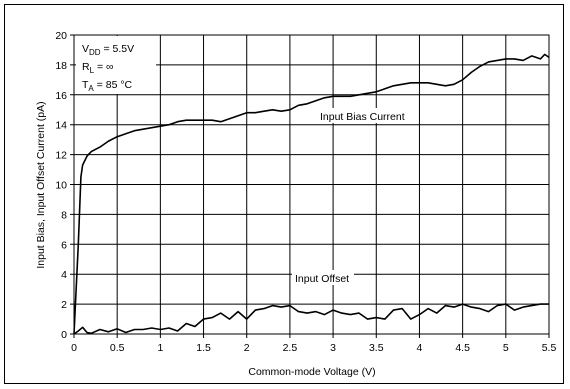 This screenshot has width=570, height=389. Describe the element at coordinates (61, 156) in the screenshot. I see `y-tick-label: 12` at that location.